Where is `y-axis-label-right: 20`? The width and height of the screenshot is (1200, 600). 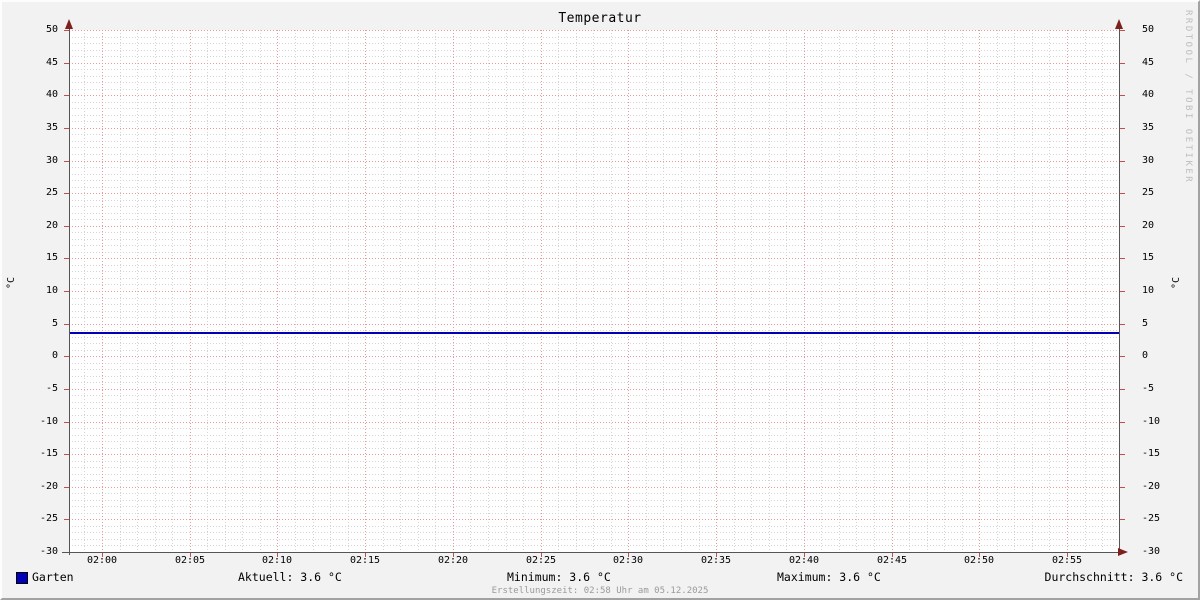
y-axis-label-right: 20 is located at coordinates (1148, 225).